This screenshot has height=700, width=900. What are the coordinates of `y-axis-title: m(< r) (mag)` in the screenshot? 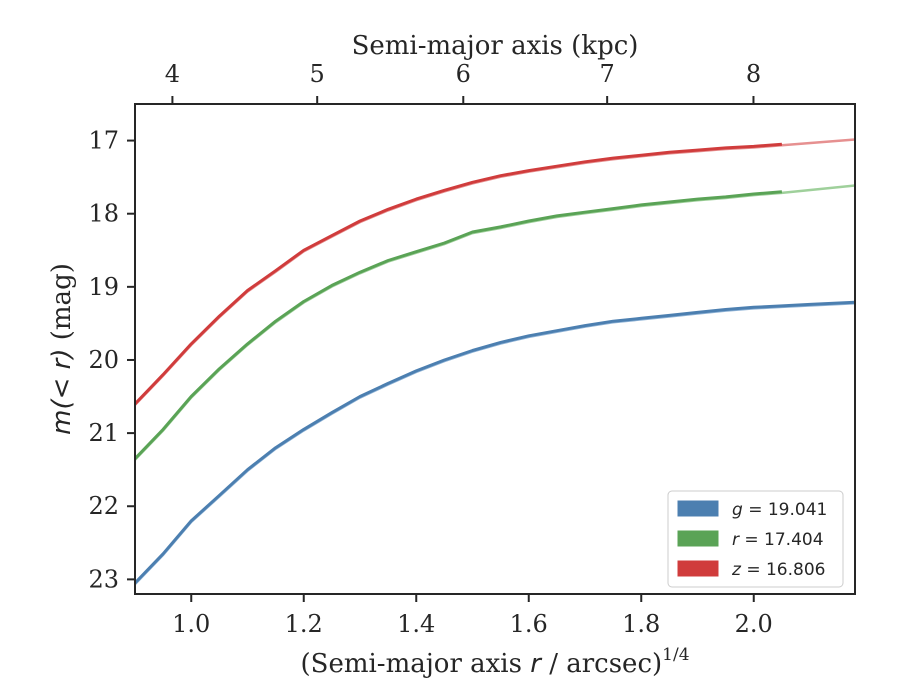 It's located at (62, 349).